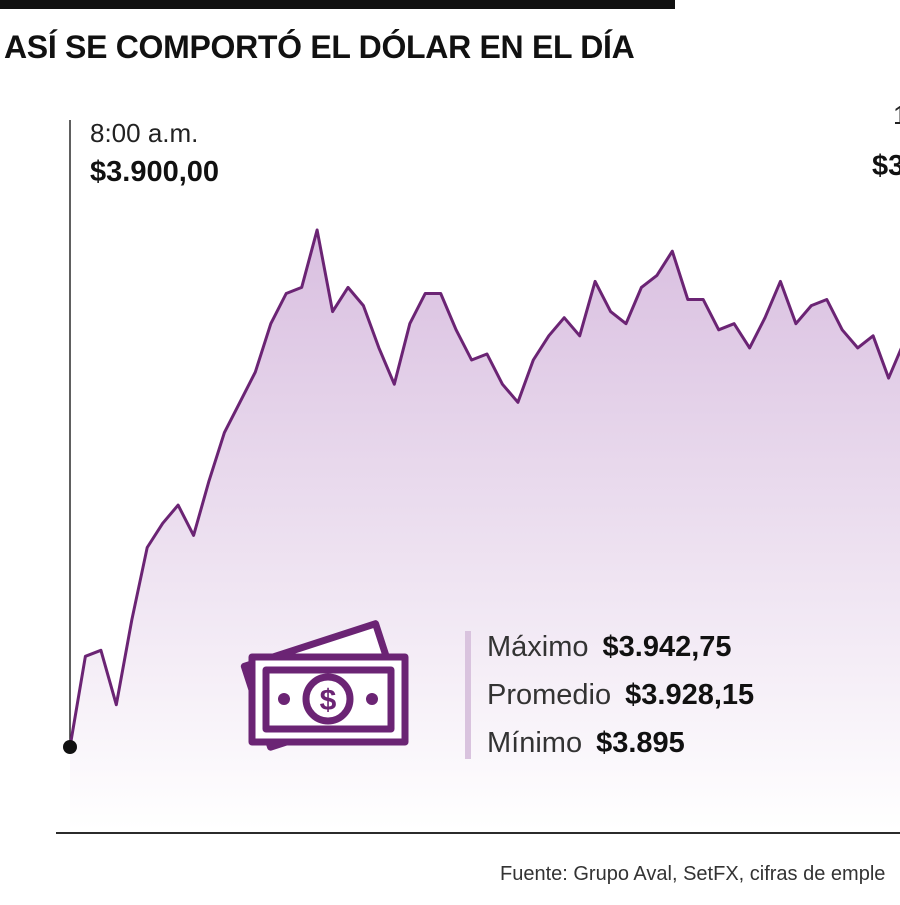 This screenshot has height=905, width=900. I want to click on data-point-8:15, so click(116, 704).